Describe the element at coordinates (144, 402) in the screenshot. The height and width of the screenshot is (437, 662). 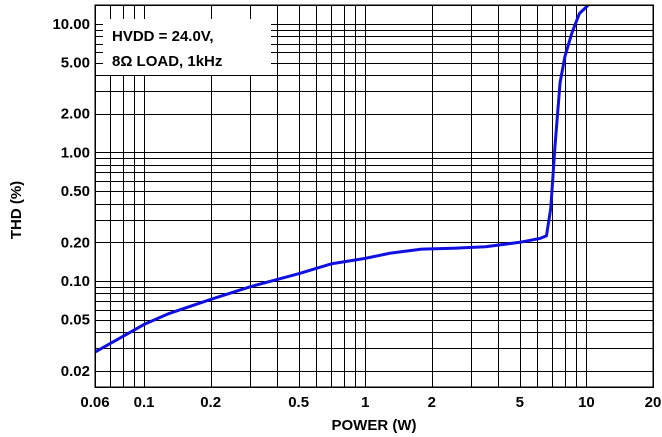
I see `x-tick-label: 0.1` at that location.